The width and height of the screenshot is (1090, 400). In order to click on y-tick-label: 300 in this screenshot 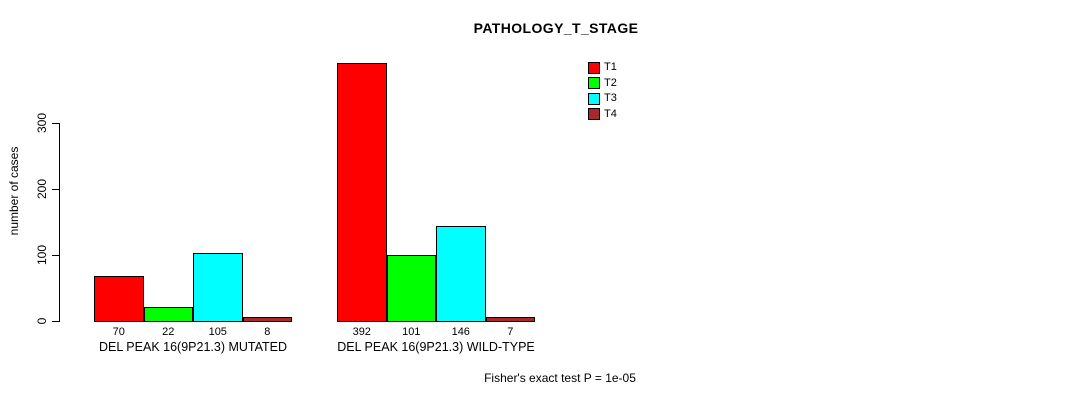, I will do `click(42, 123)`.